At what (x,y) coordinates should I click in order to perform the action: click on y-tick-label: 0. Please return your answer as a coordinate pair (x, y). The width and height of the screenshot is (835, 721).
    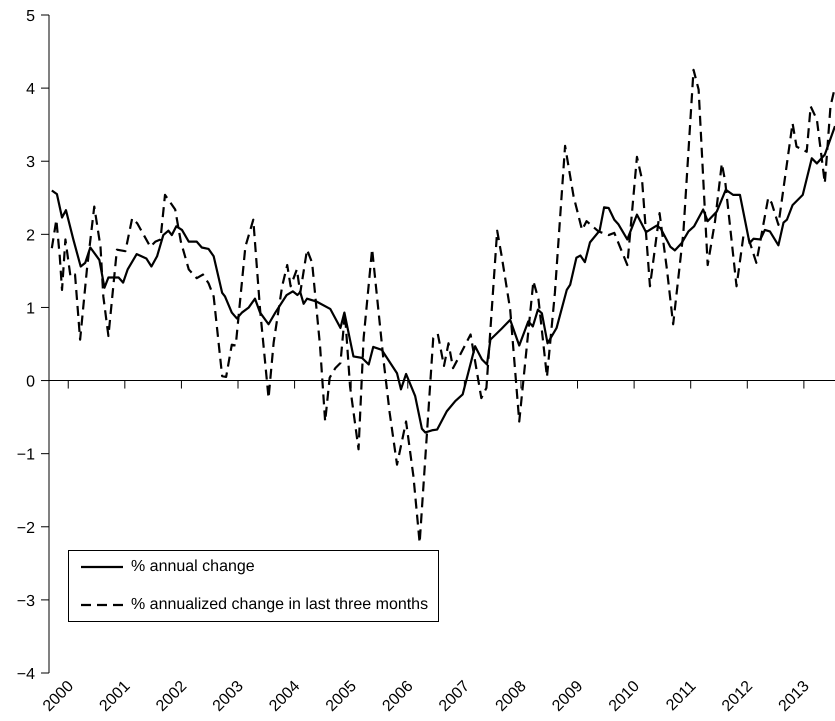
    Looking at the image, I should click on (31, 382).